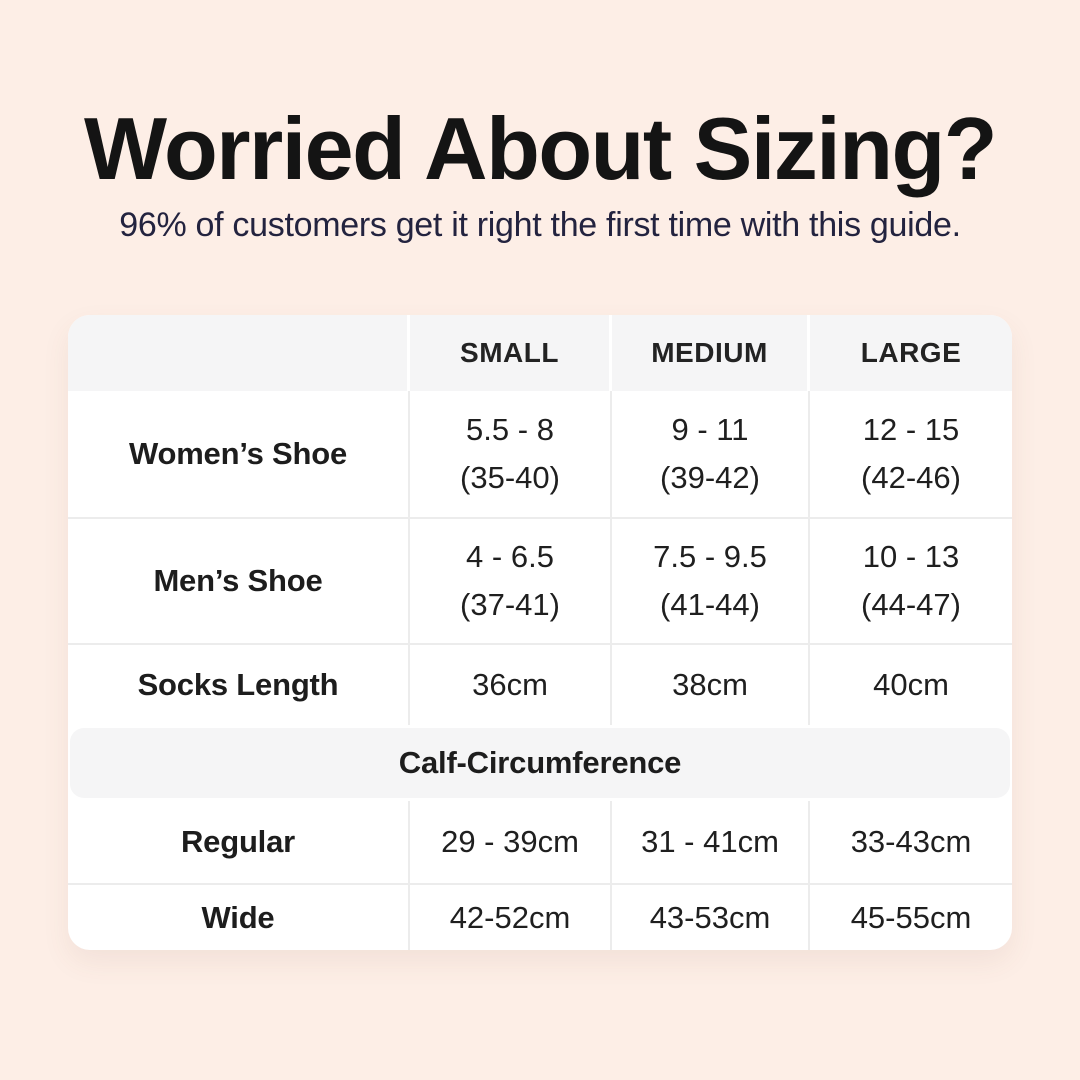 Image resolution: width=1080 pixels, height=1080 pixels. I want to click on column-header-small: SMALL, so click(511, 353).